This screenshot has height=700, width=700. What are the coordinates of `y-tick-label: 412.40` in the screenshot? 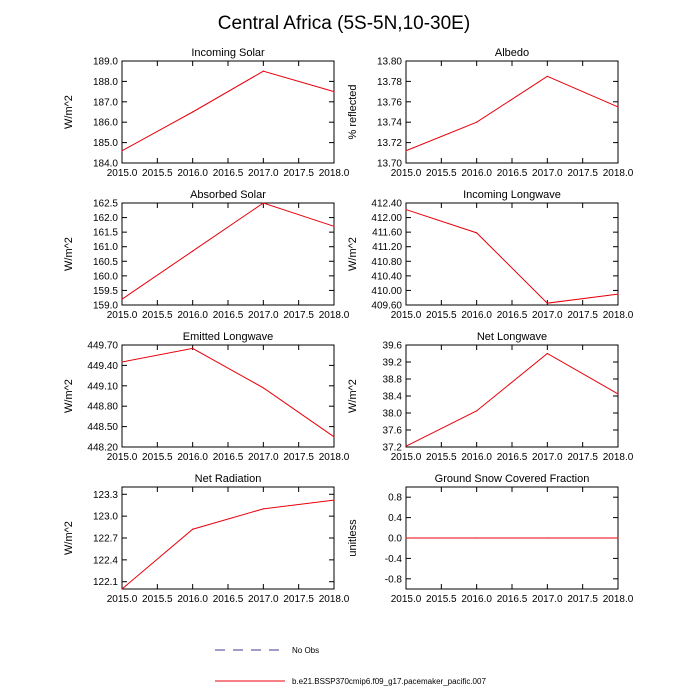 It's located at (386, 204).